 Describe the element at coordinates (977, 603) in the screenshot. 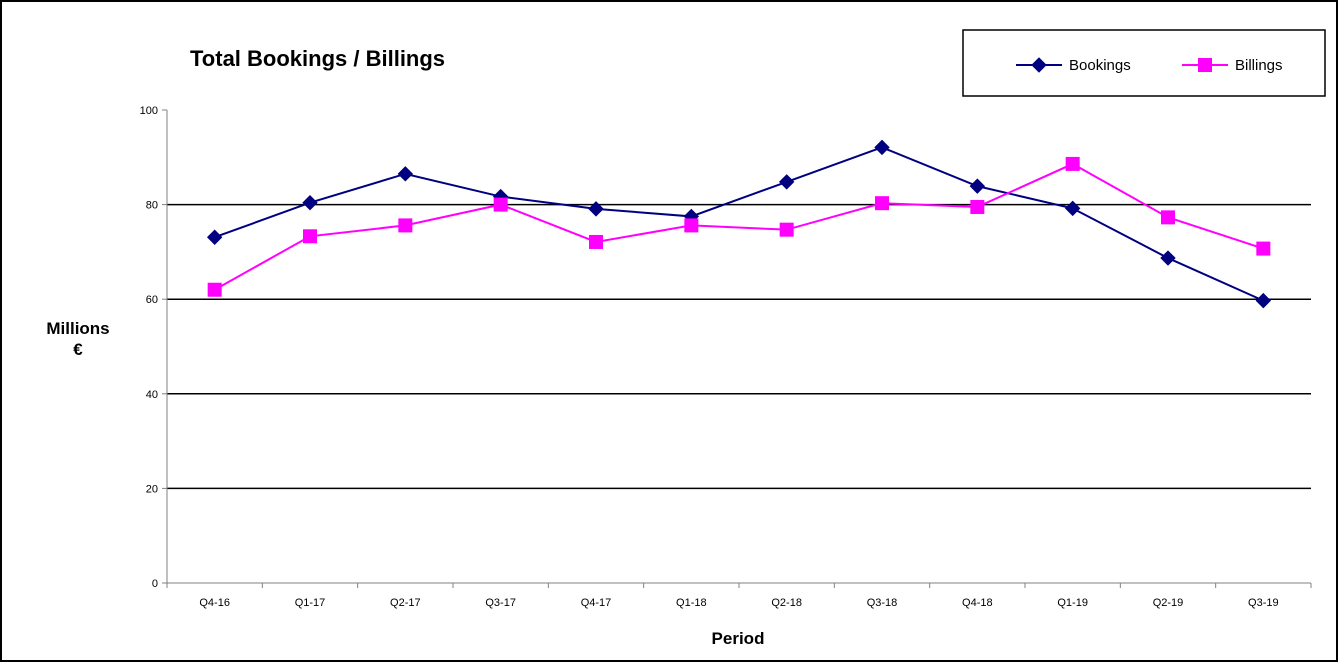

I see `x-tick-label: Q4-18` at that location.